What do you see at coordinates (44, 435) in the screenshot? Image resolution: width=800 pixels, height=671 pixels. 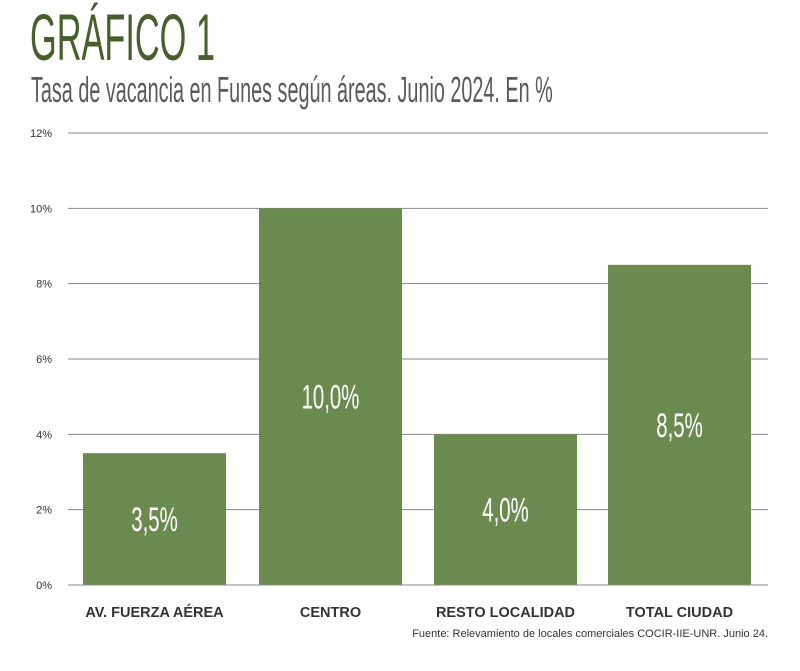 I see `y-tick-label: 4%` at bounding box center [44, 435].